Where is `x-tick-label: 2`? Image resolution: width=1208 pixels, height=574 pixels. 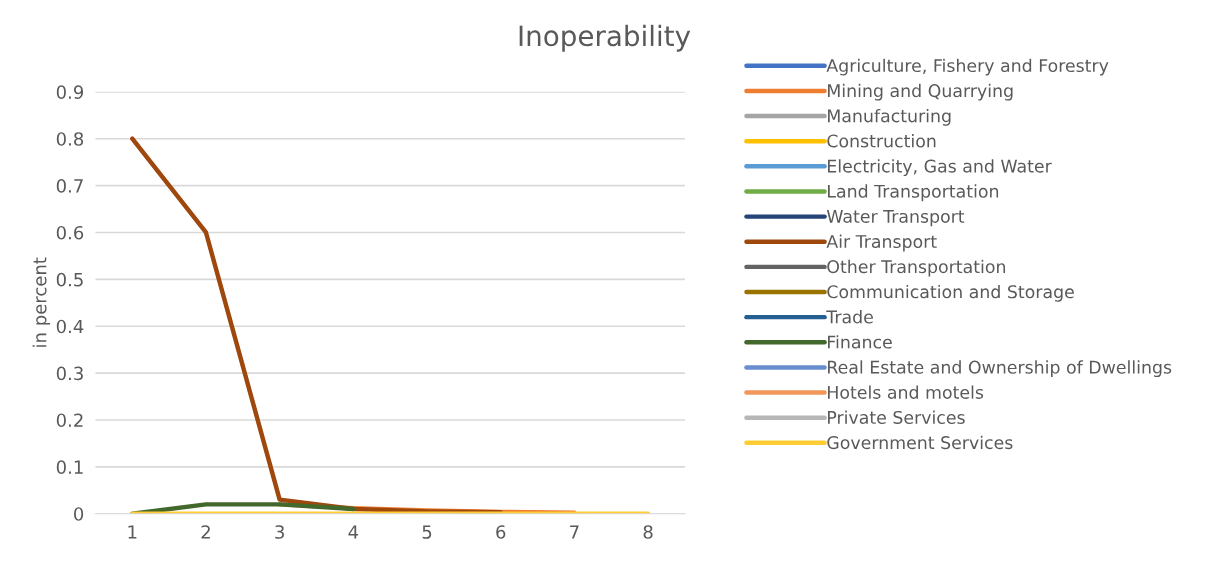 x-tick-label: 2 is located at coordinates (205, 532).